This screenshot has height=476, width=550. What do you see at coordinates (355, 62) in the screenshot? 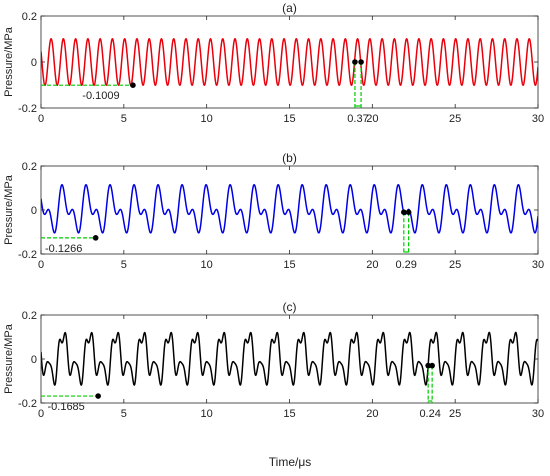
I see `panel-a-interval-point-start` at bounding box center [355, 62].